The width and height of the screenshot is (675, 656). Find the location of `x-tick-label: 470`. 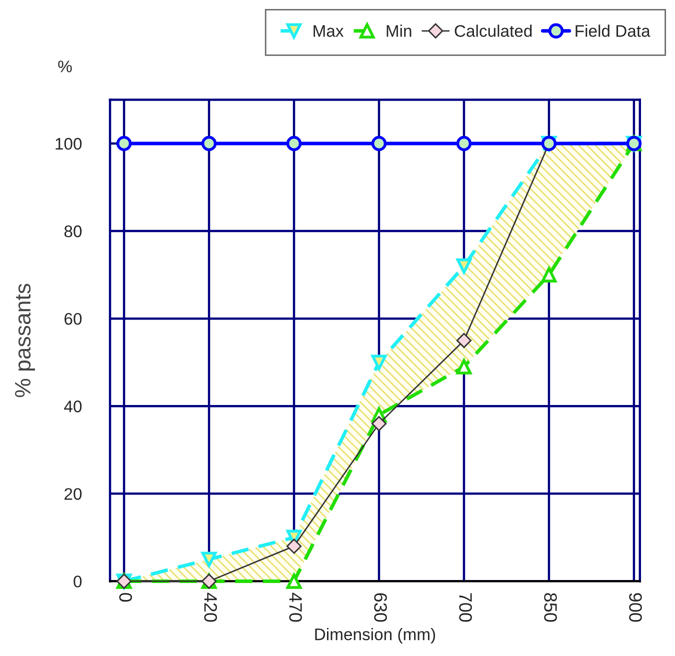

x-tick-label: 470 is located at coordinates (295, 607).